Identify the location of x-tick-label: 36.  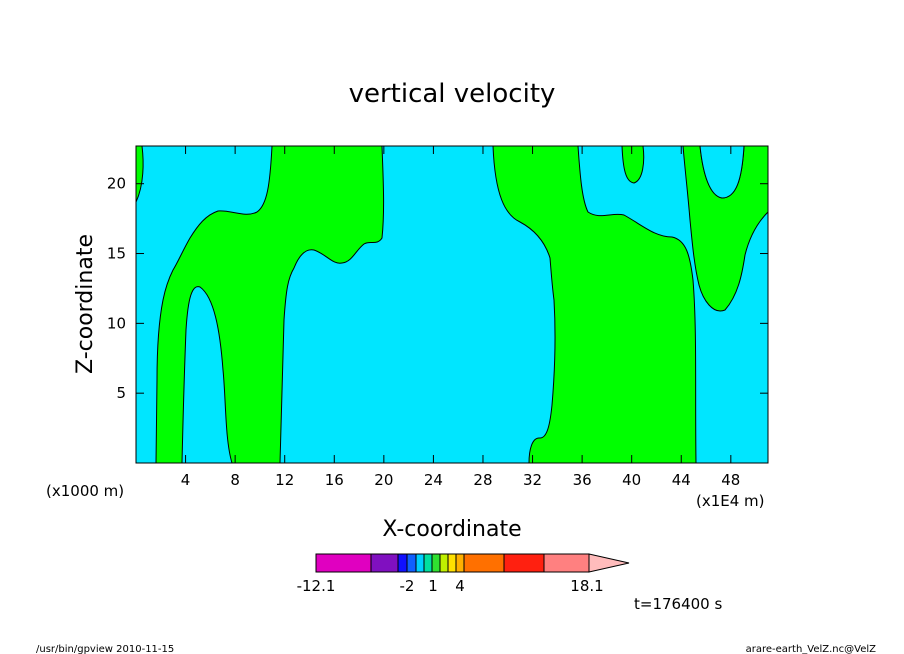
(582, 480).